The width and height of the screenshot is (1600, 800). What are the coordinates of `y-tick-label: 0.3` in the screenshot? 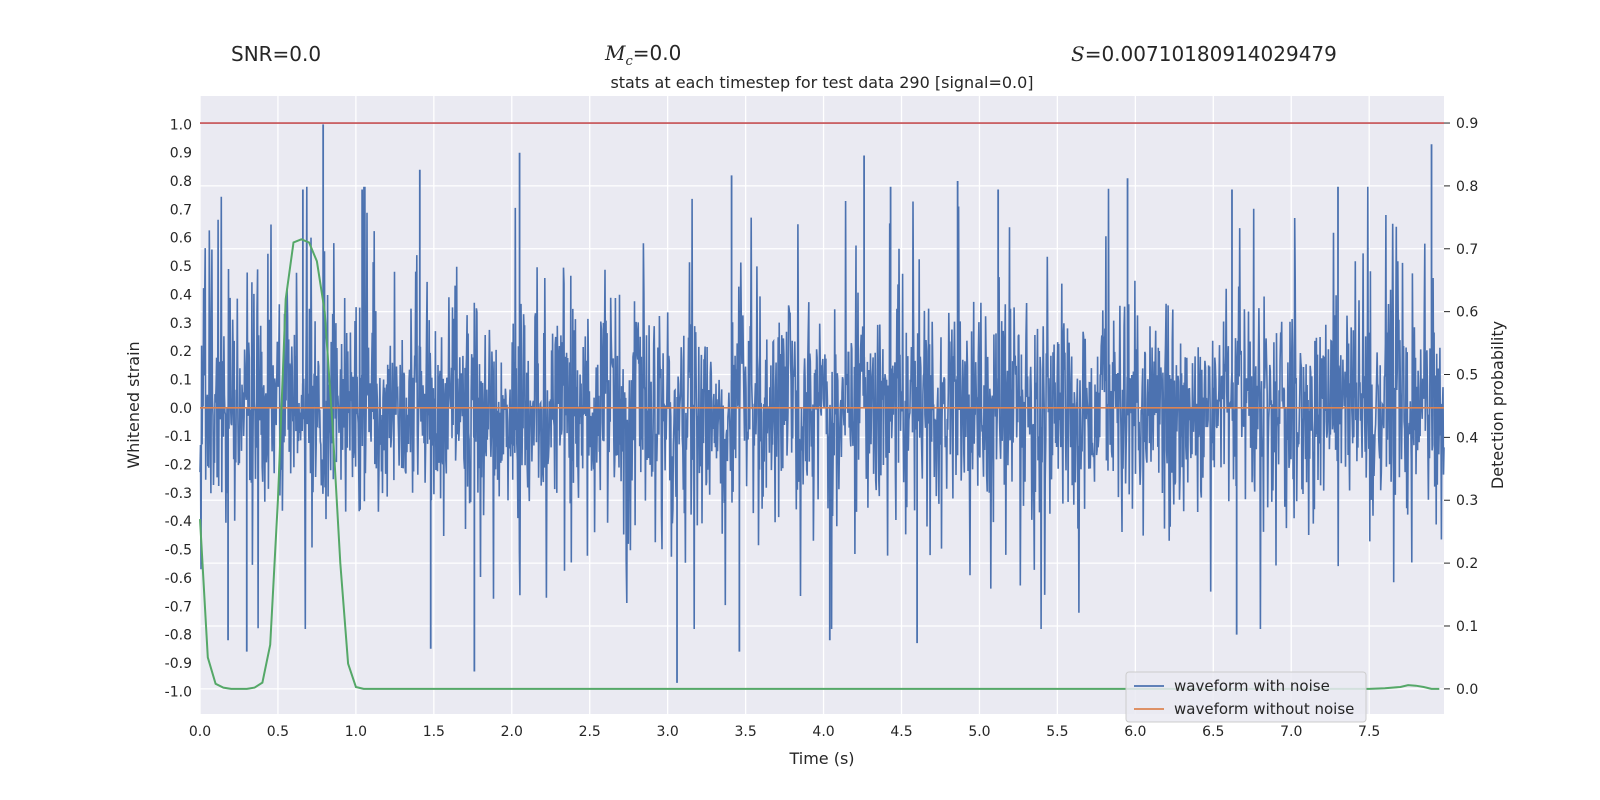 It's located at (181, 324).